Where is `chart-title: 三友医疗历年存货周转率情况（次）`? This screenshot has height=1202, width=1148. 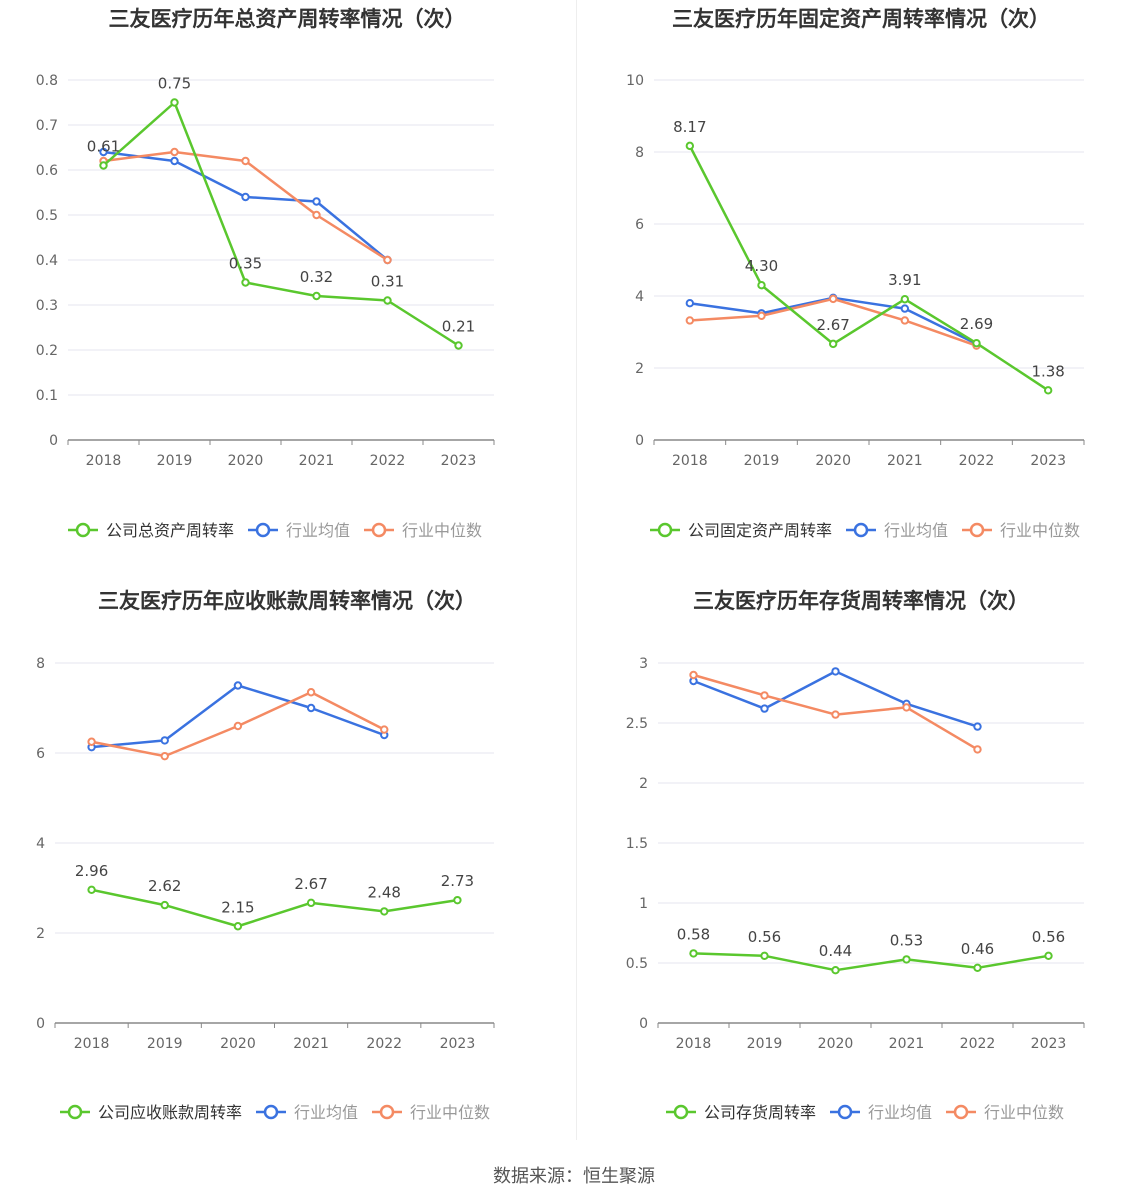
chart-title: 三友医疗历年存货周转率情况（次） is located at coordinates (861, 601).